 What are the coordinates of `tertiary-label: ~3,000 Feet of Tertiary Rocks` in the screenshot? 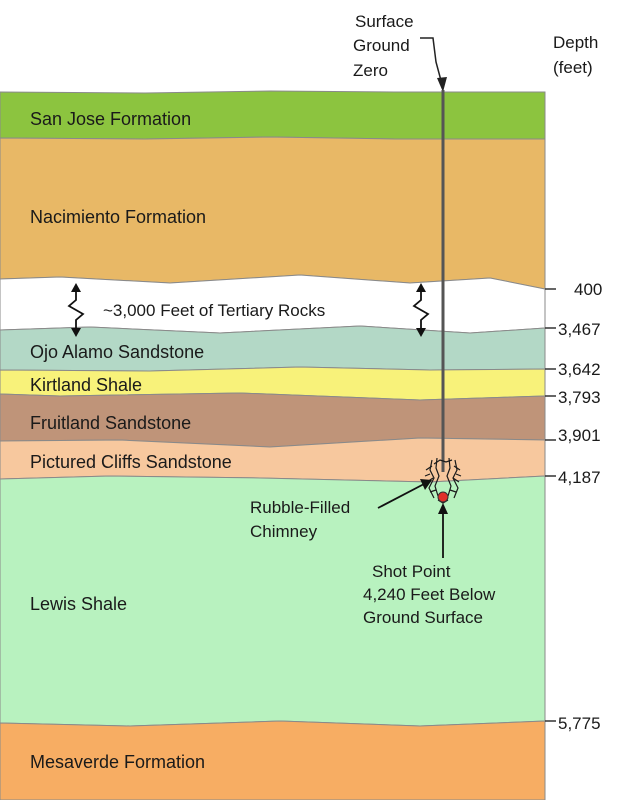 It's located at (214, 310).